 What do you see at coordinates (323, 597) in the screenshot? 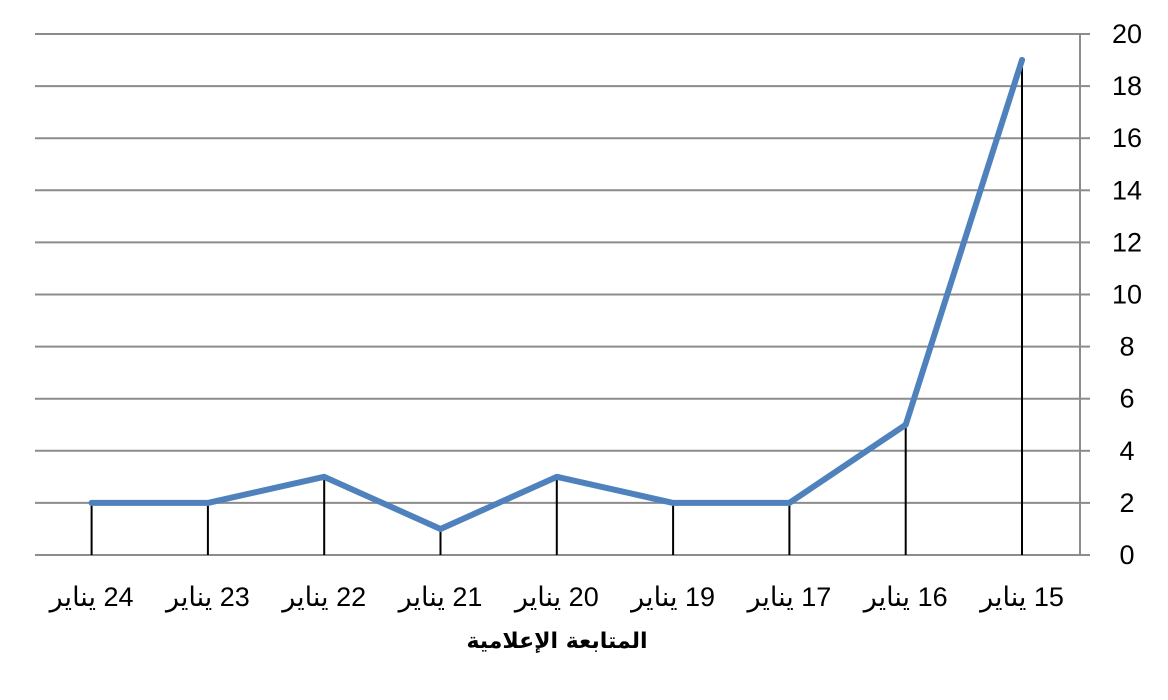
I see `x-tick-label-6: 22 يناير` at bounding box center [323, 597].